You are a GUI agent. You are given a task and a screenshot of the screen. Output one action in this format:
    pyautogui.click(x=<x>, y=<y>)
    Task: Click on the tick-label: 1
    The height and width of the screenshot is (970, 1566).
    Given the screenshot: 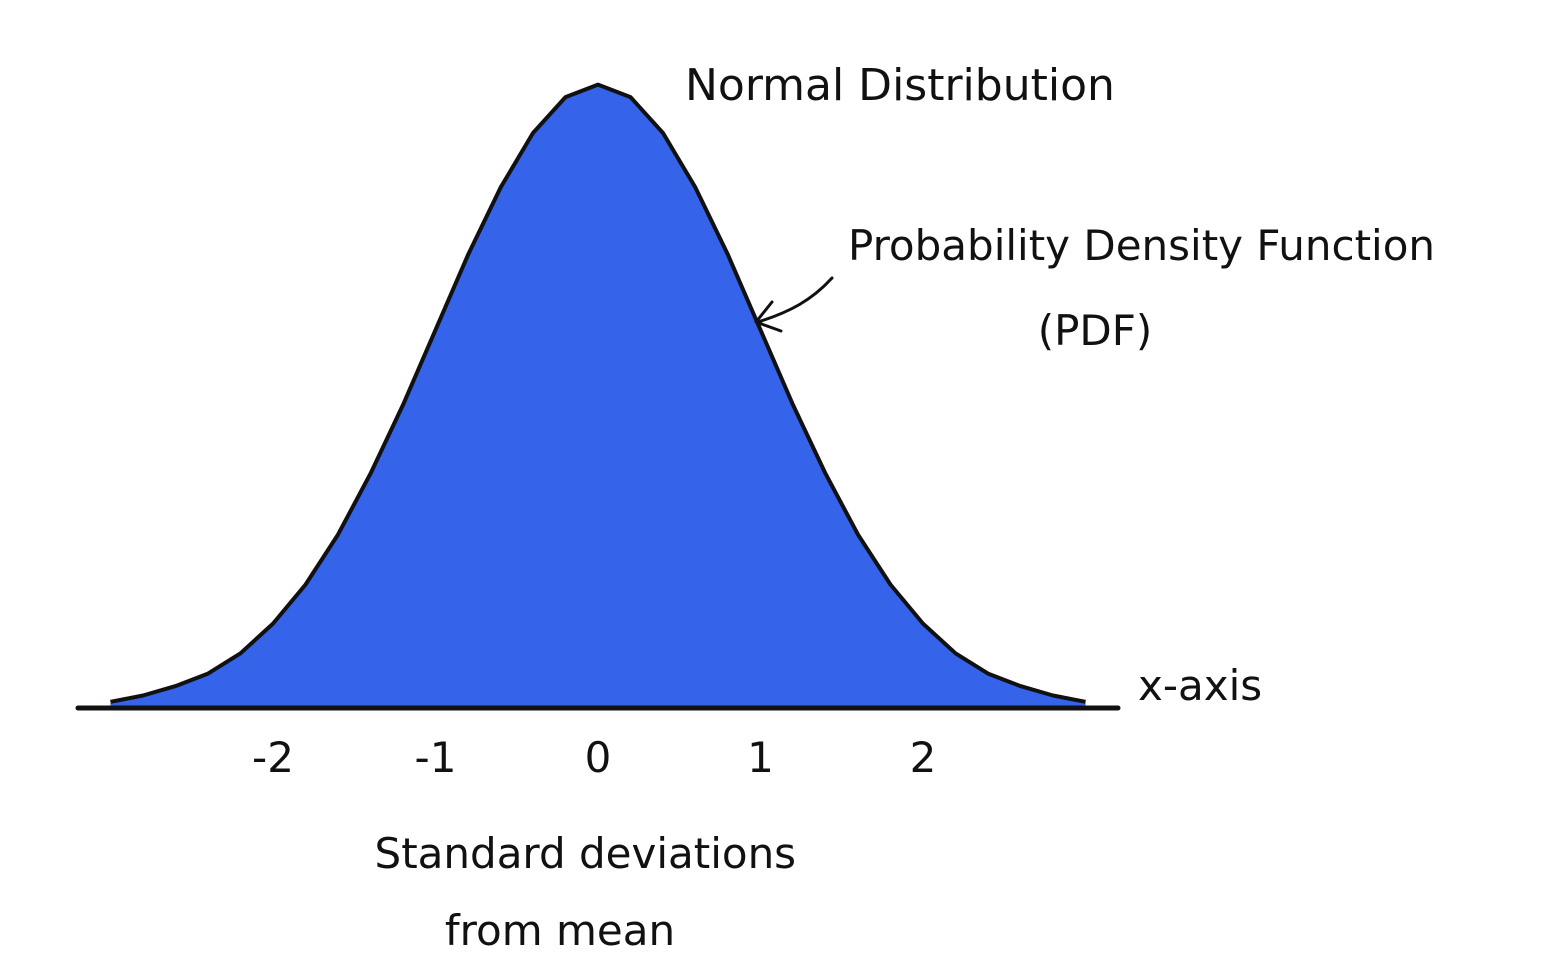 What is the action you would take?
    pyautogui.click(x=760, y=757)
    